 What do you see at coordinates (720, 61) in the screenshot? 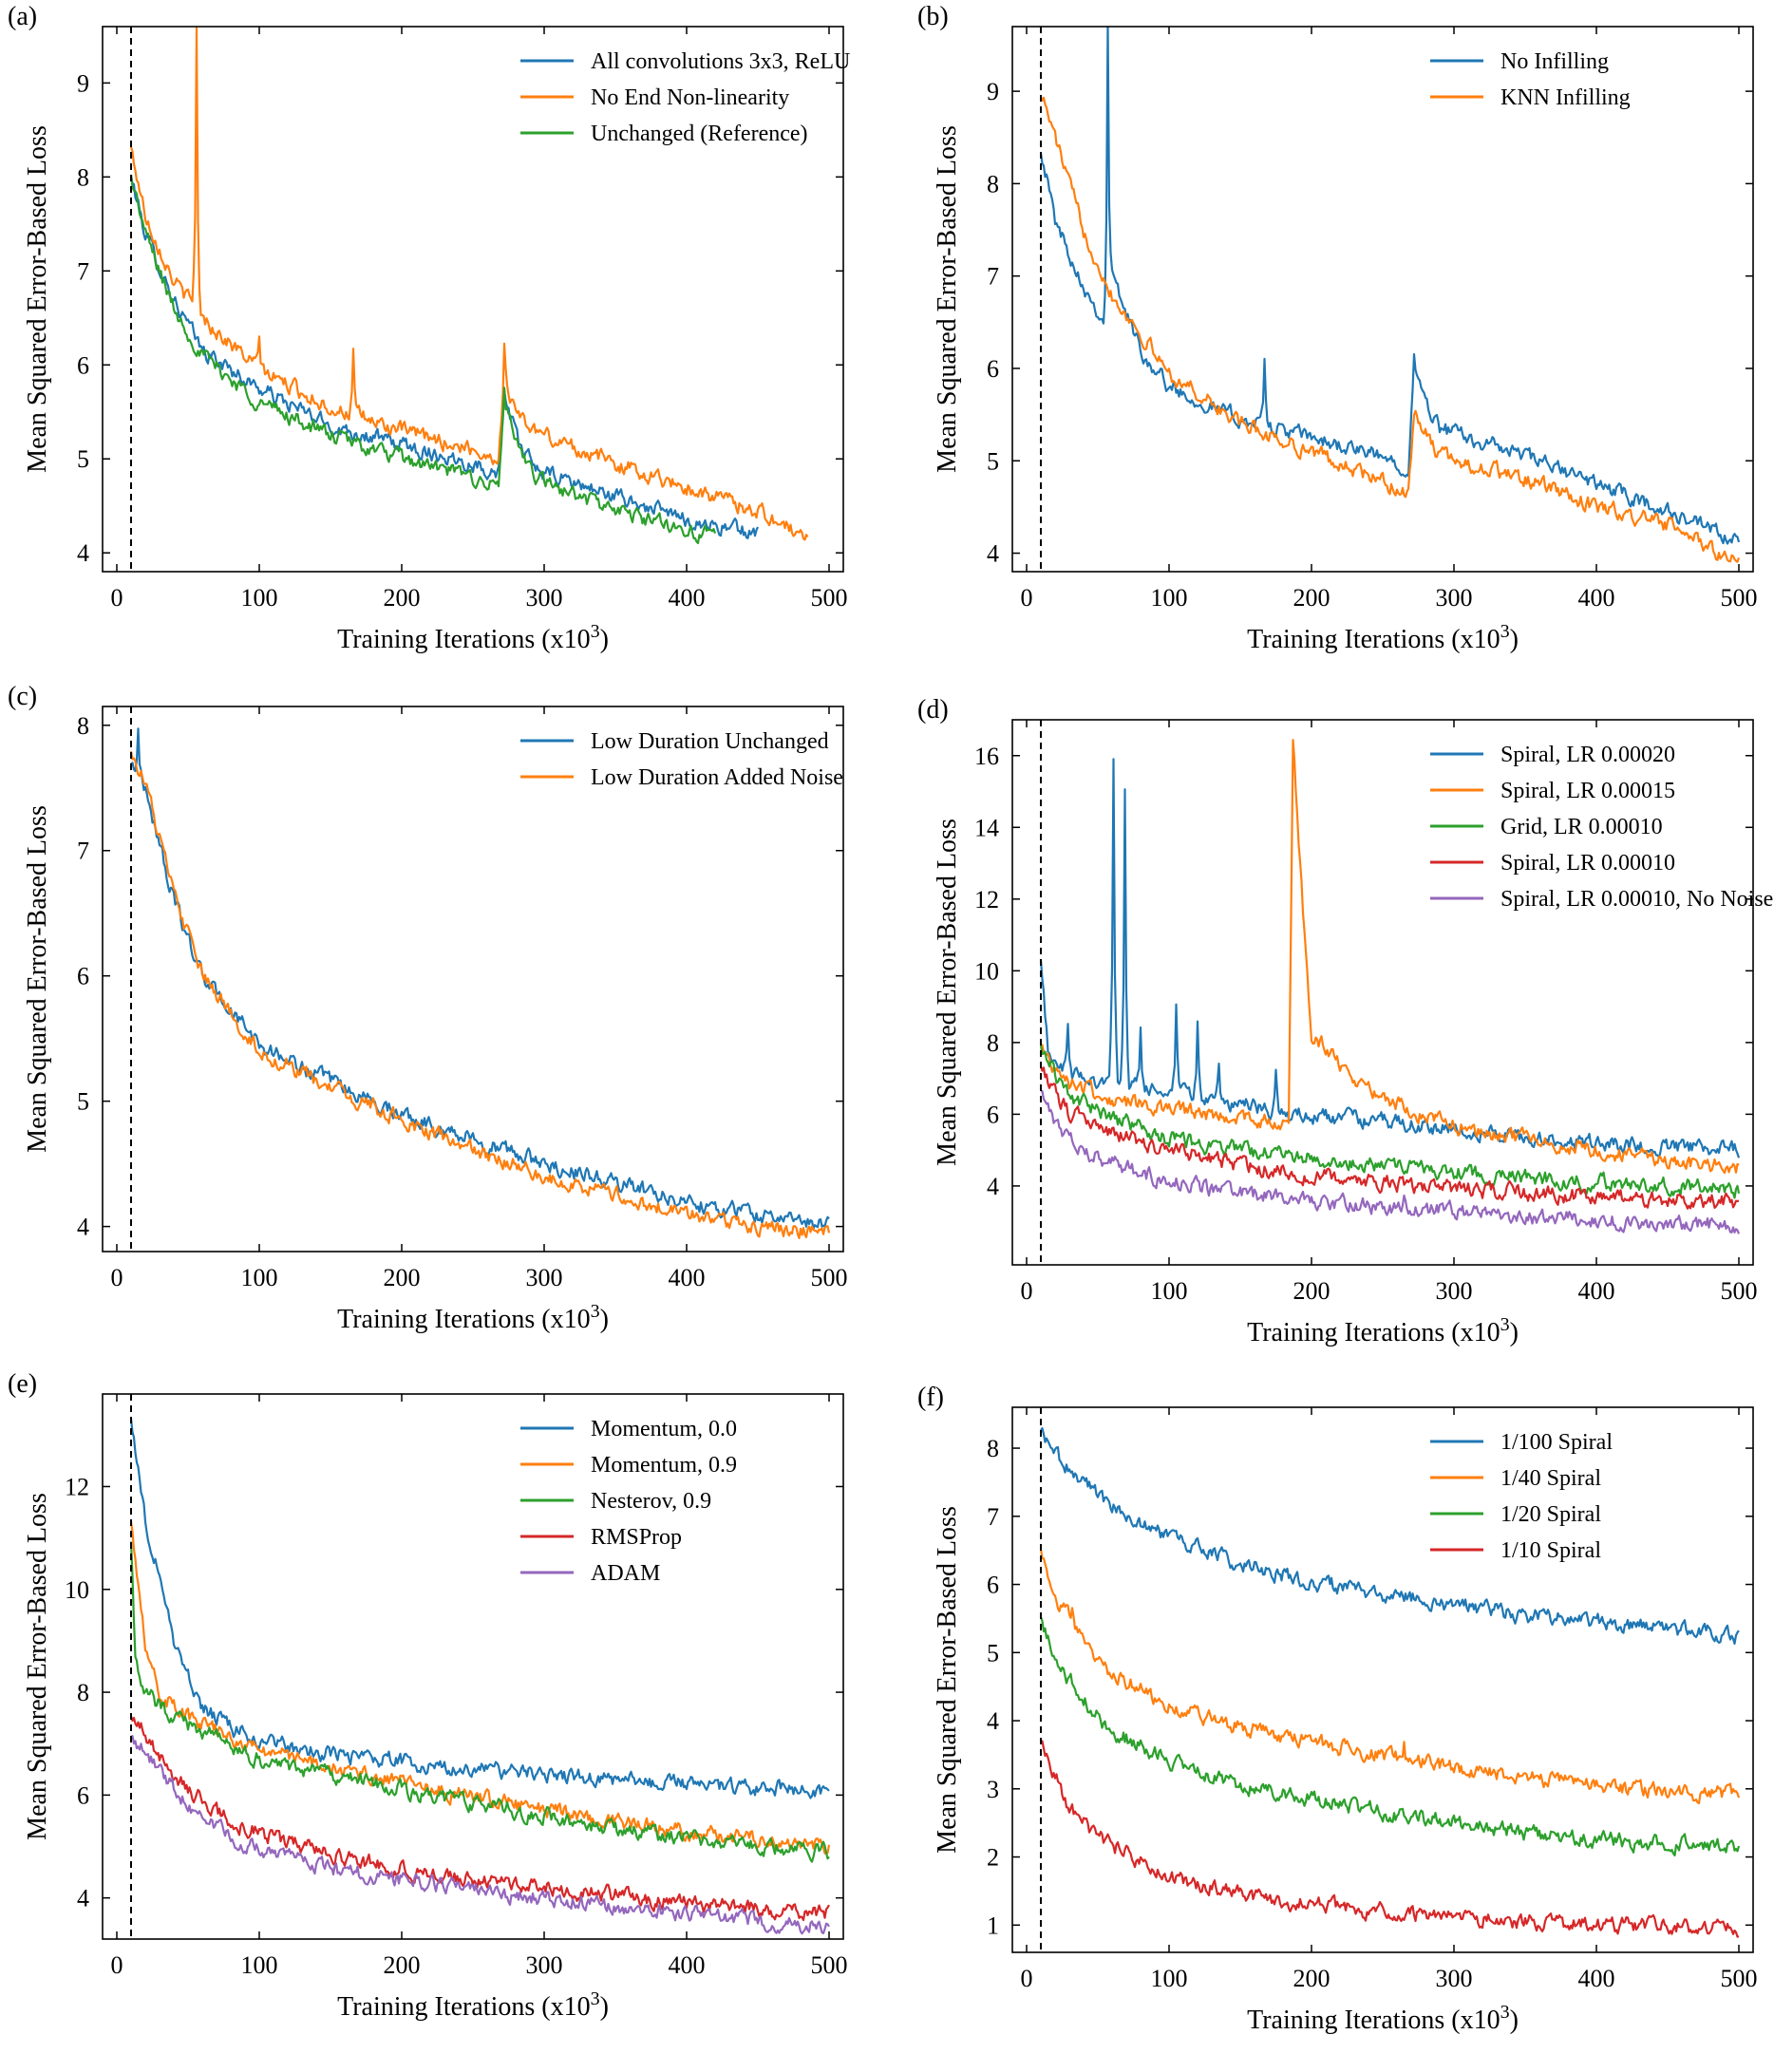
I see `legend-label: All convolutions 3x3, ReLU` at bounding box center [720, 61].